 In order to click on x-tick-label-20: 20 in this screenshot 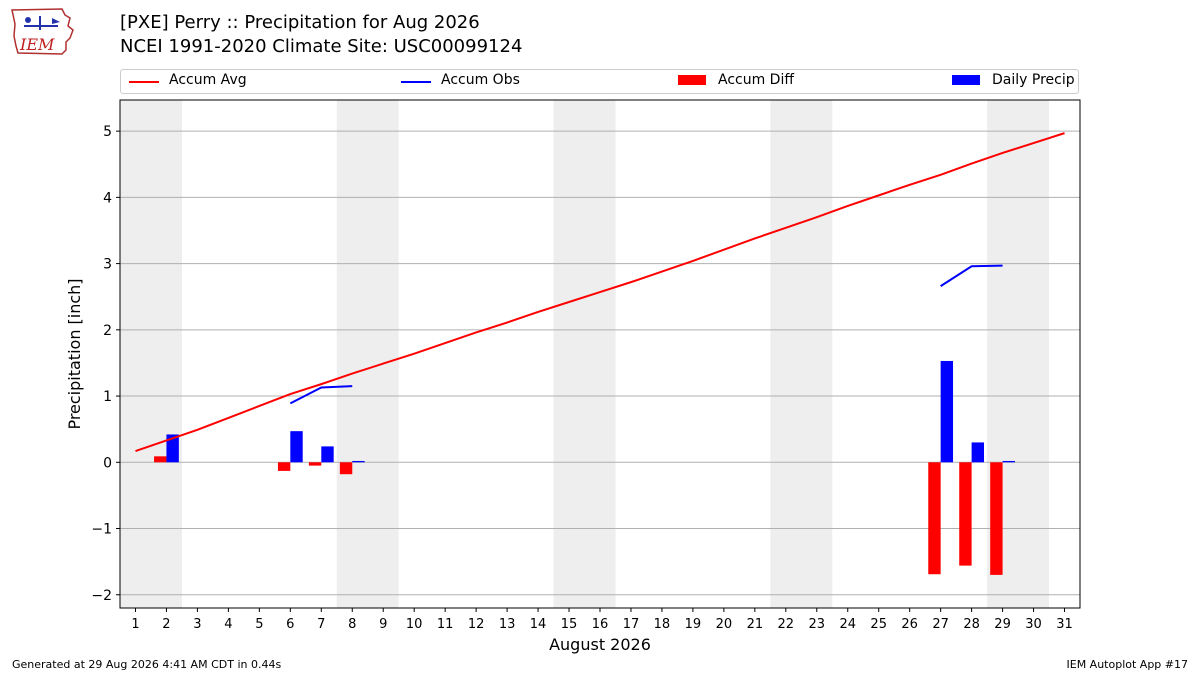, I will do `click(724, 624)`.